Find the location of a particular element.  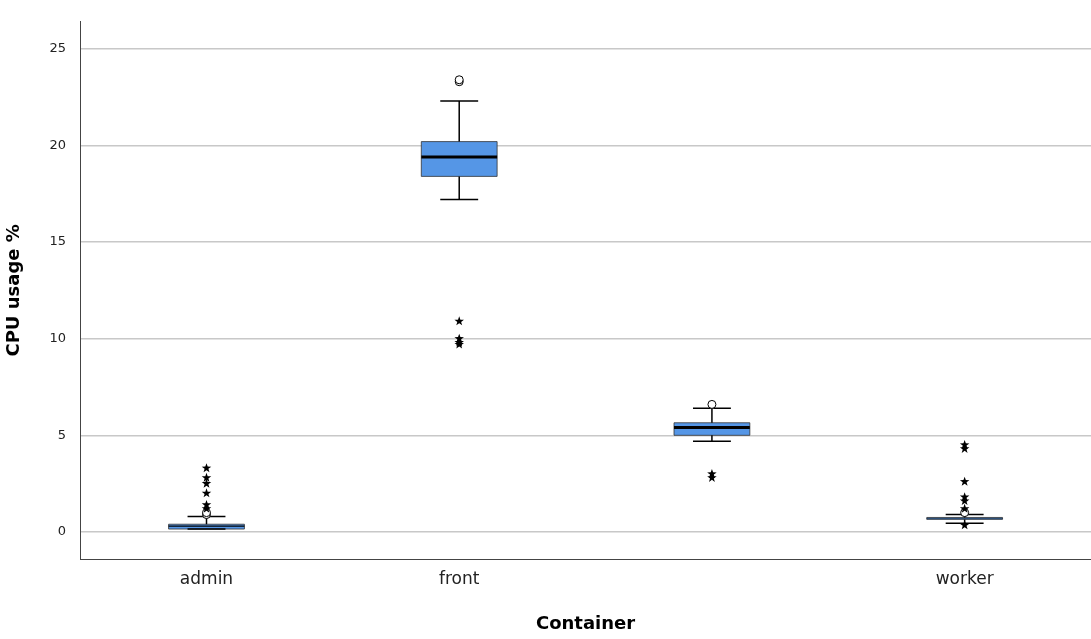

y-tick-label: 5 is located at coordinates (62, 434).